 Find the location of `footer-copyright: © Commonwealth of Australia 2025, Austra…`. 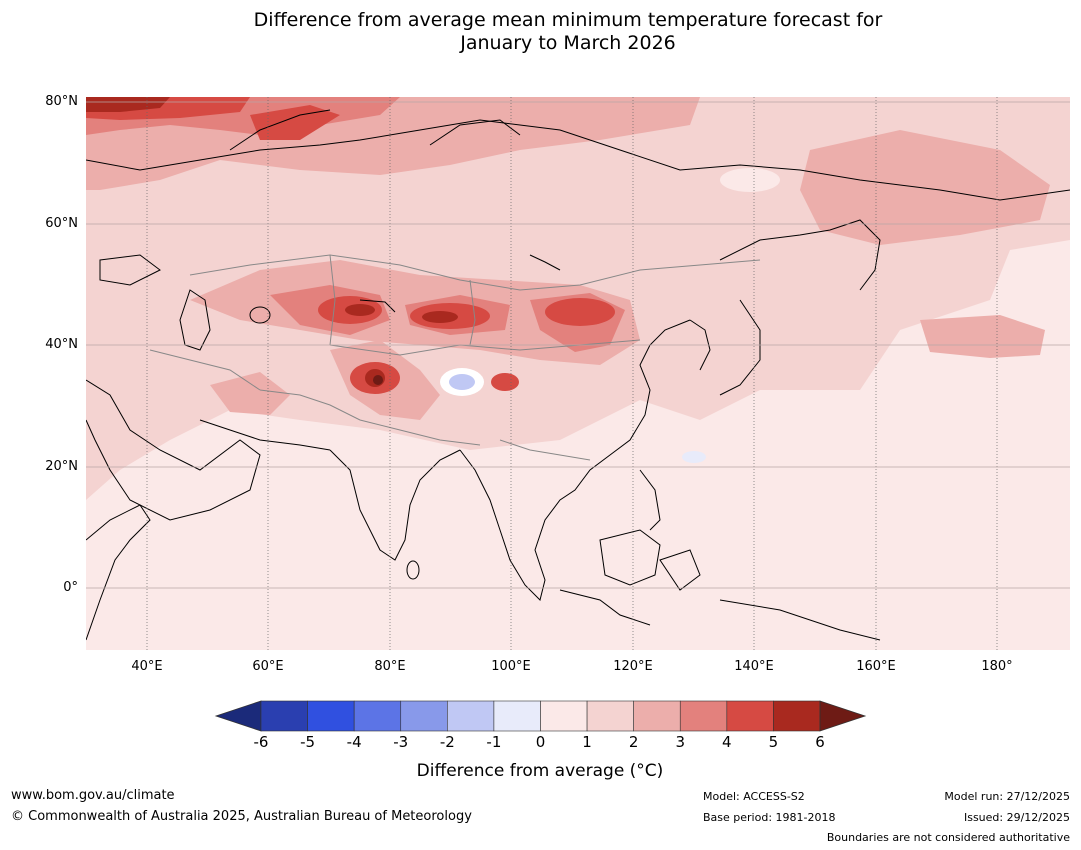

footer-copyright: © Commonwealth of Australia 2025, Austra… is located at coordinates (241, 816).